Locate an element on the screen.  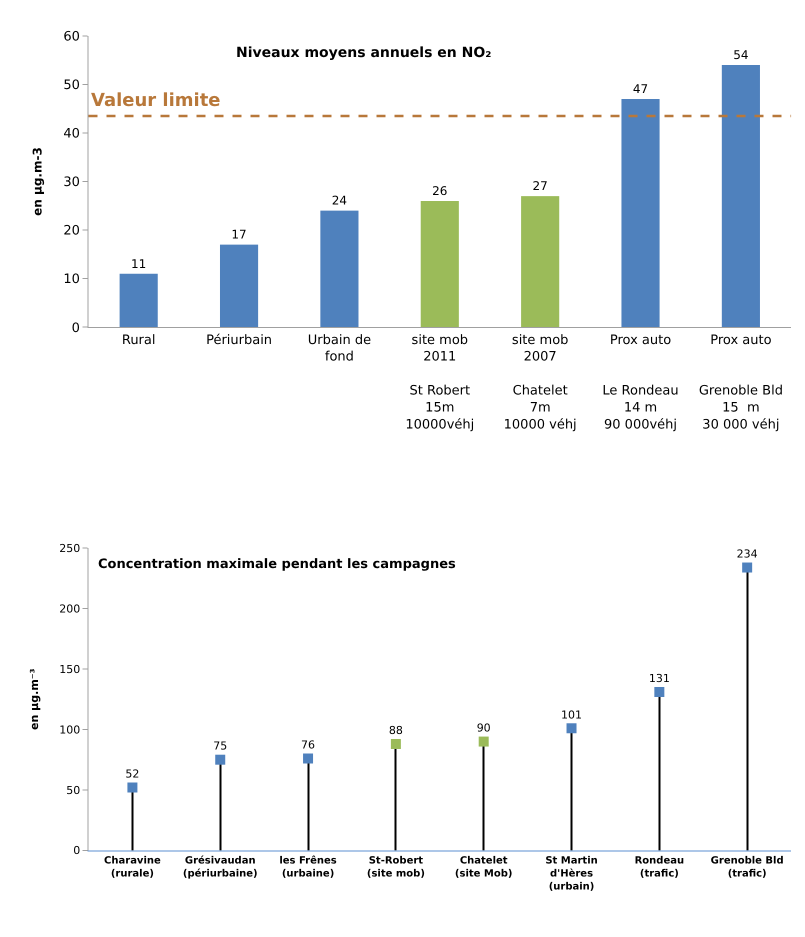
x-tick-label: Rural is located at coordinates (139, 340).